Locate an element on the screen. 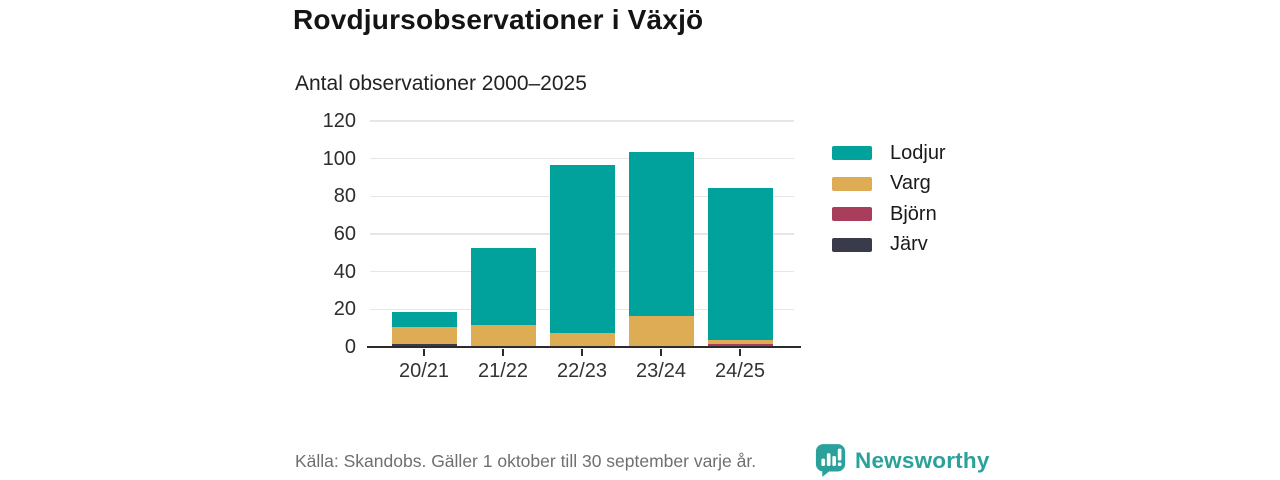 This screenshot has width=1280, height=480. bar-23/24 is located at coordinates (661, 249).